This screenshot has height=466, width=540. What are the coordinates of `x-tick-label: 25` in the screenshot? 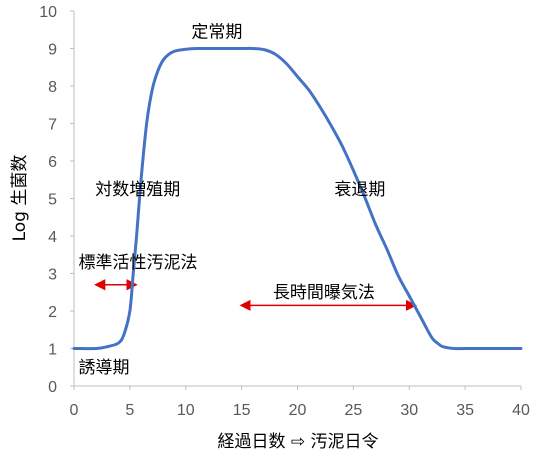 It's located at (353, 410).